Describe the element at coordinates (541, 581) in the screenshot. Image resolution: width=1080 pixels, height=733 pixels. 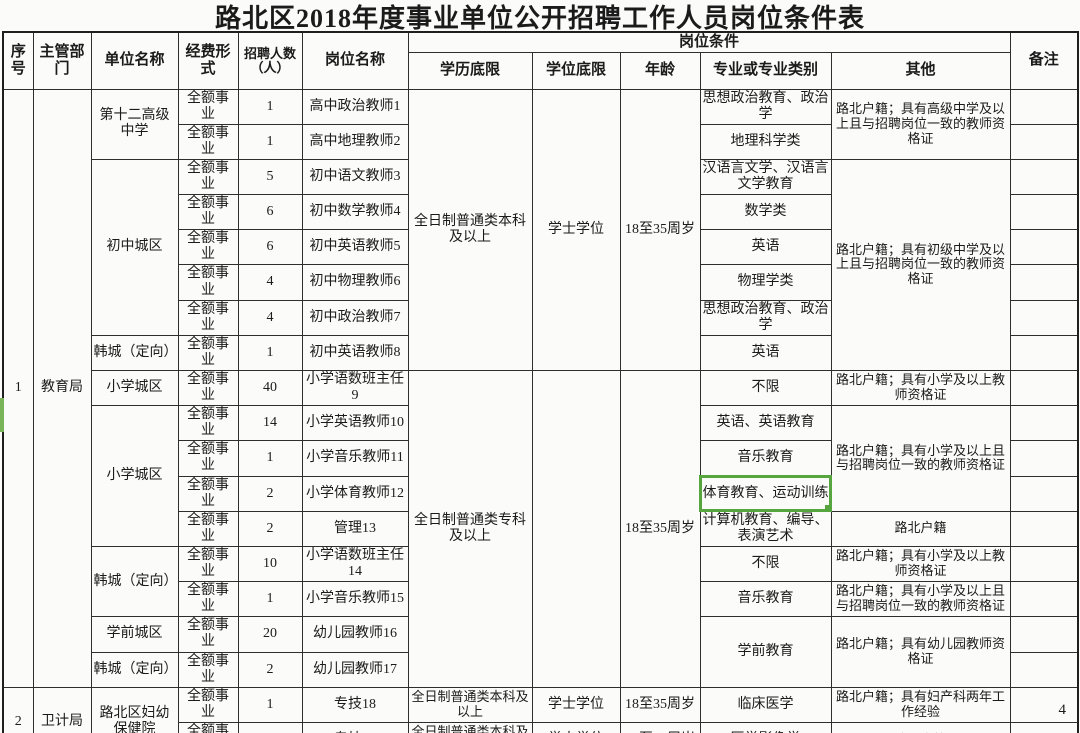
I see `table-row: 韩城（定向） 全额事业 10 小学语数班主任14 不限 路北户籍；具有小学及以上教师资格证` at that location.